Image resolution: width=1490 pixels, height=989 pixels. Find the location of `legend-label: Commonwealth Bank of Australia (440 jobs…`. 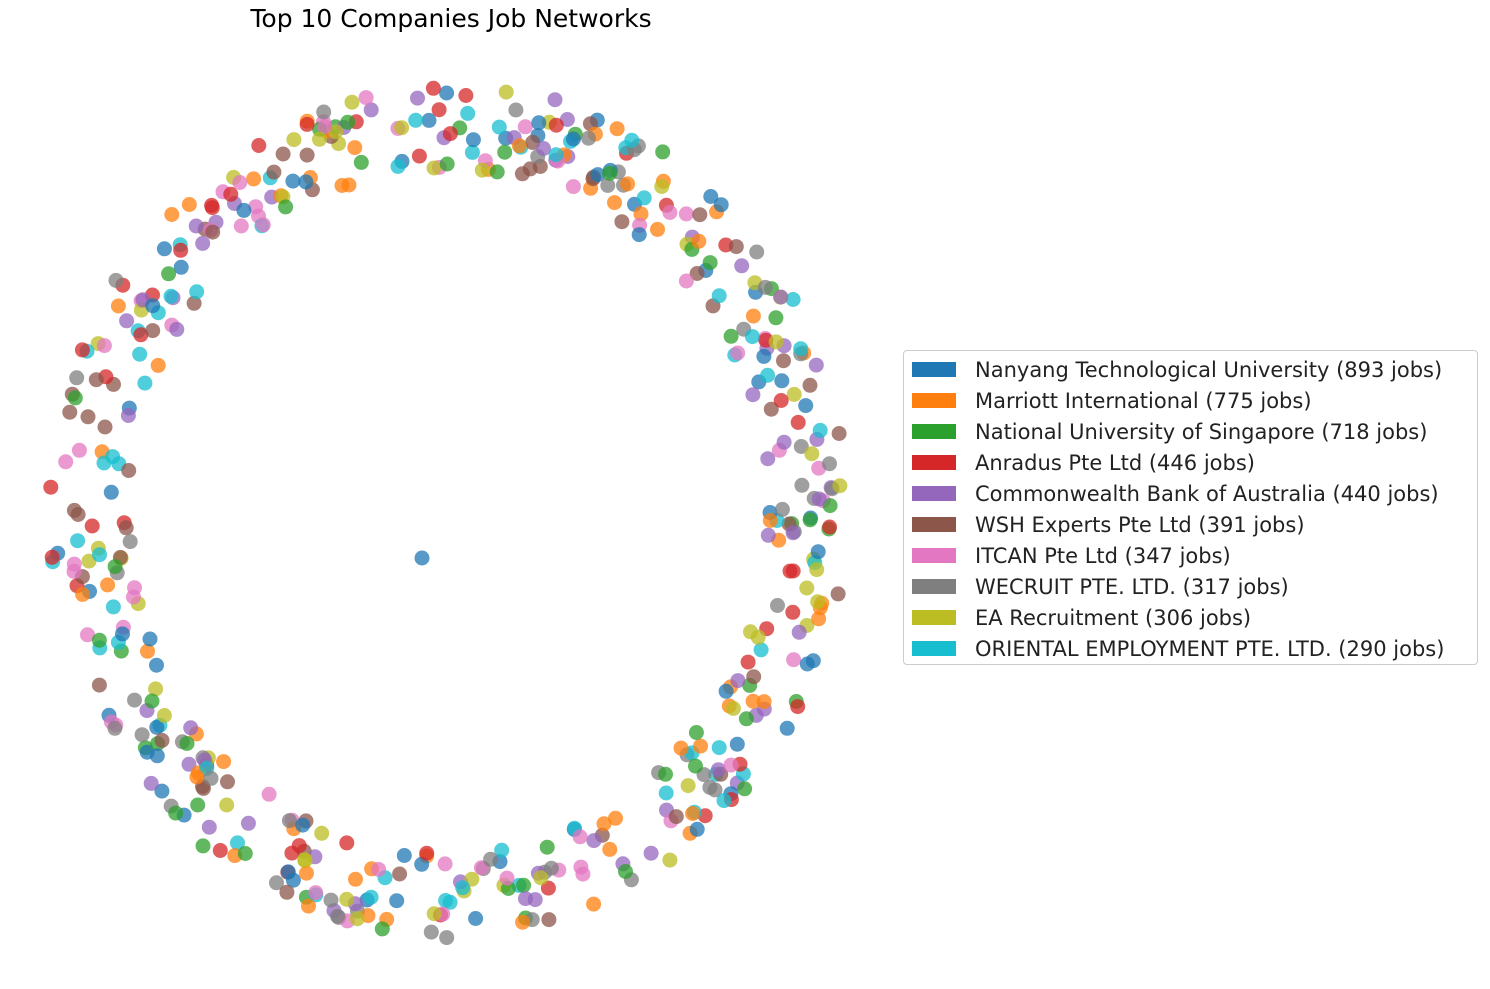

legend-label: Commonwealth Bank of Australia (440 jobs… is located at coordinates (1207, 493).